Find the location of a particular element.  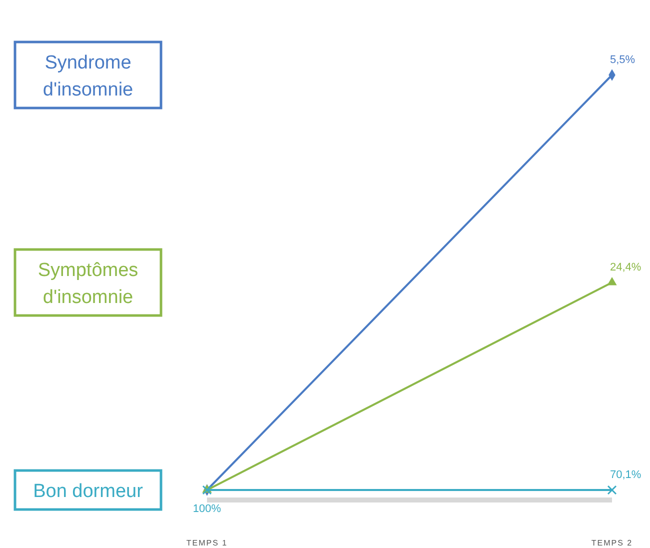

annotation: 24,4% is located at coordinates (626, 268).